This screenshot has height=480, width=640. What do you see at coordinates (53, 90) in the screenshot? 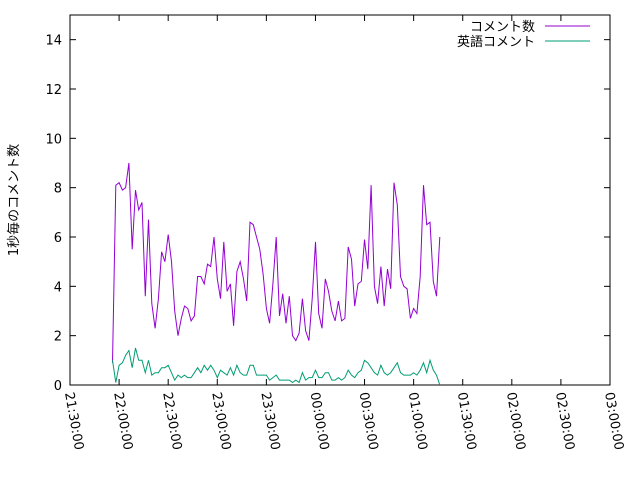
I see `y-tick-label: 12` at bounding box center [53, 90].